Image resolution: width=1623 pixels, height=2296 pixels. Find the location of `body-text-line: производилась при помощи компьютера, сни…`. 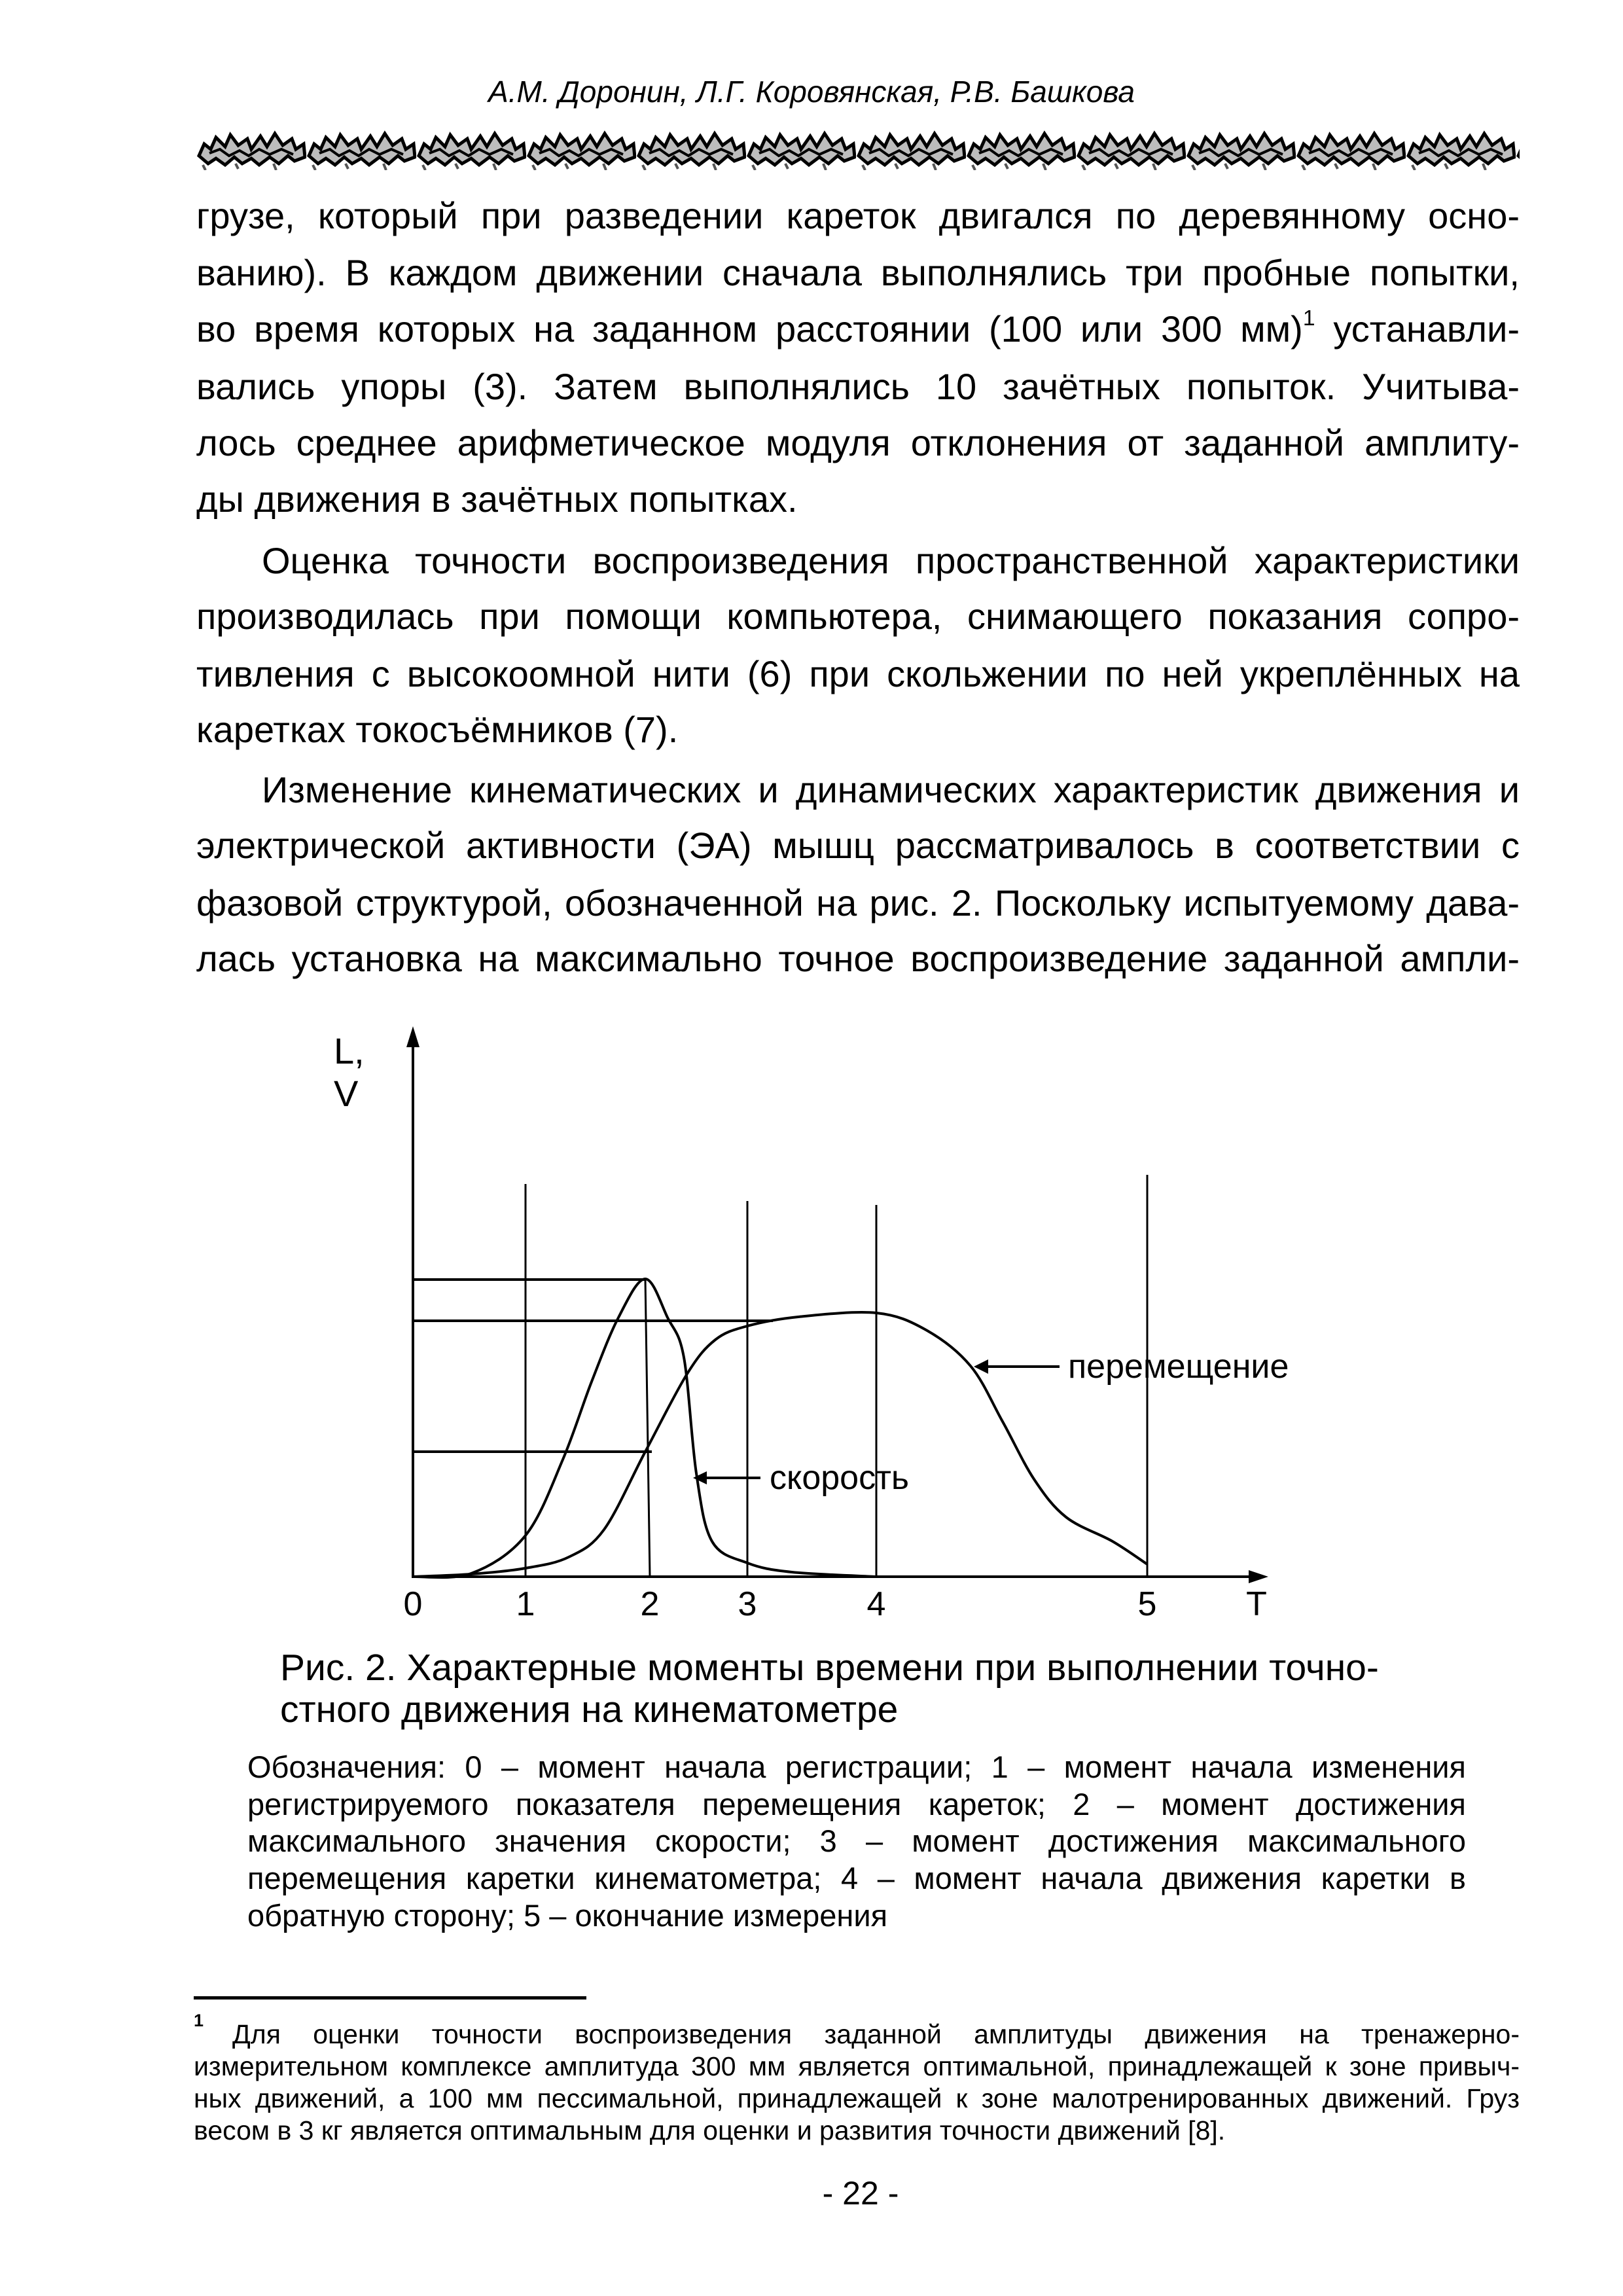

body-text-line: производилась при помощи компьютера, сни… is located at coordinates (858, 616).